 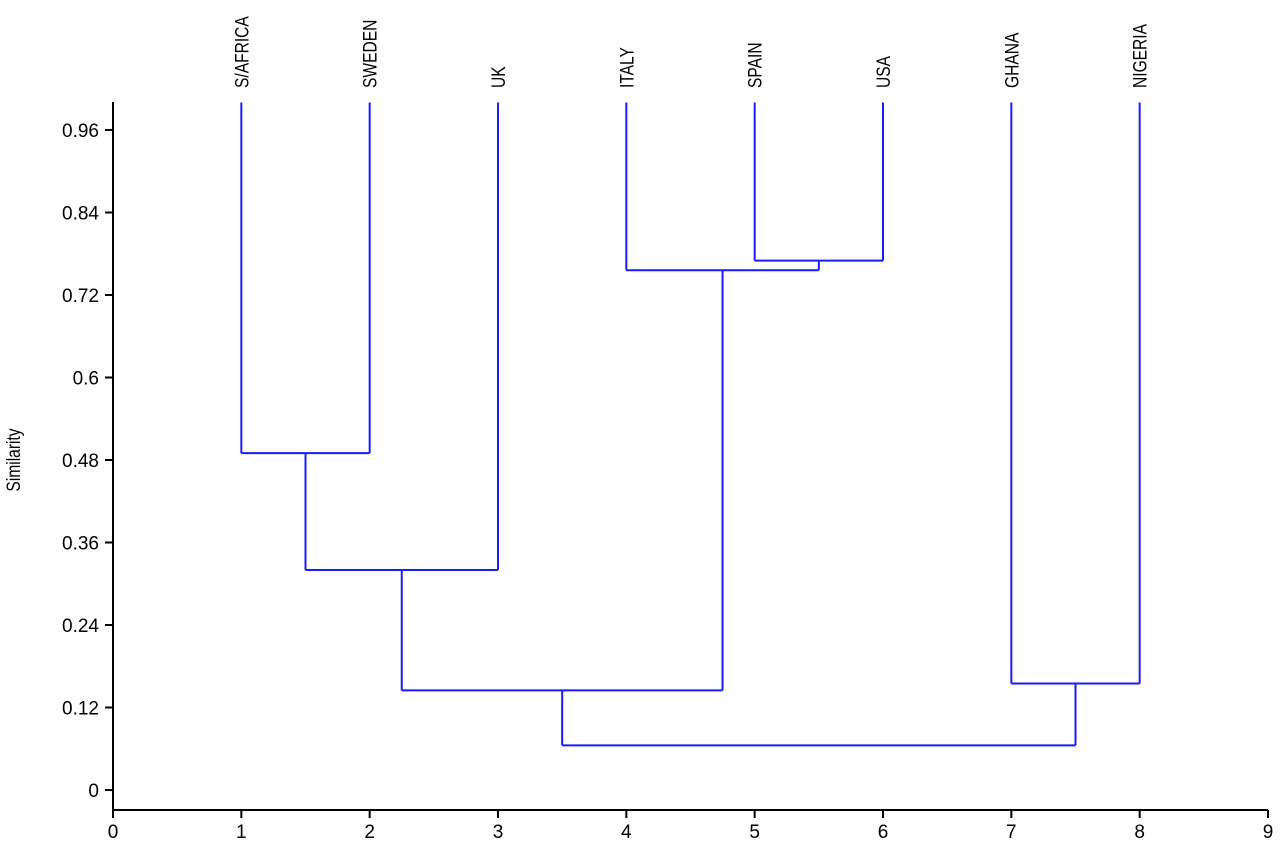 I want to click on leaf-label: SWEDEN, so click(x=370, y=54).